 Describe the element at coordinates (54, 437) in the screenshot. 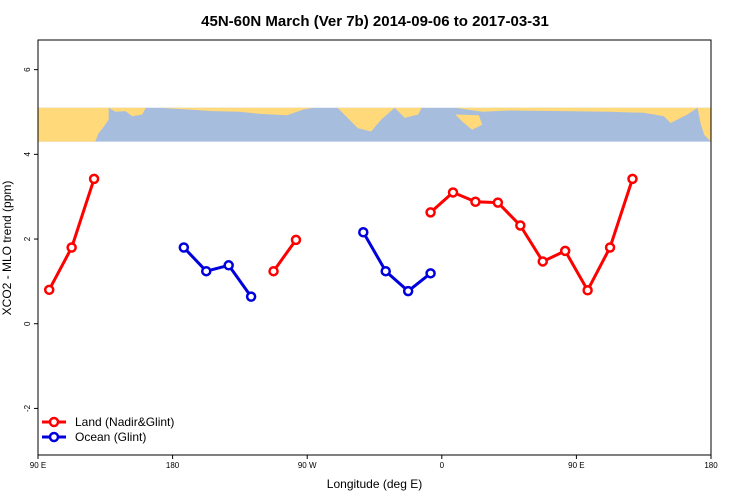

I see `legend-marker-ocean` at that location.